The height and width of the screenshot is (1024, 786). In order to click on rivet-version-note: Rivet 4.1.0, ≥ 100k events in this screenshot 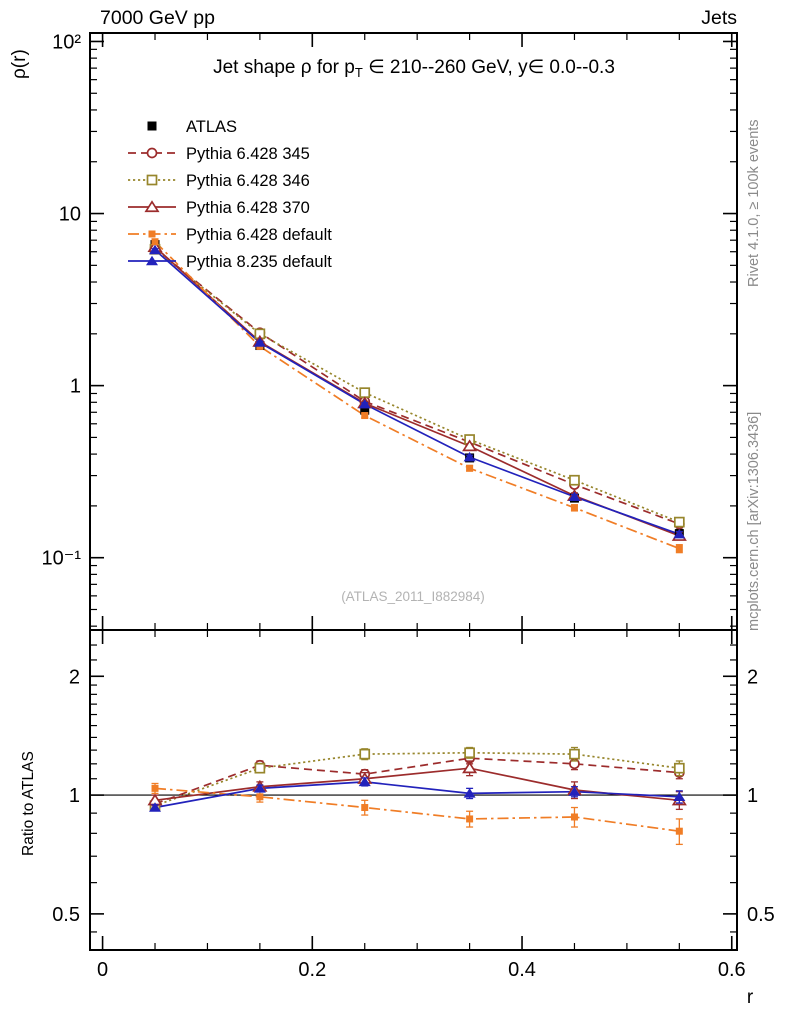, I will do `click(754, 203)`.